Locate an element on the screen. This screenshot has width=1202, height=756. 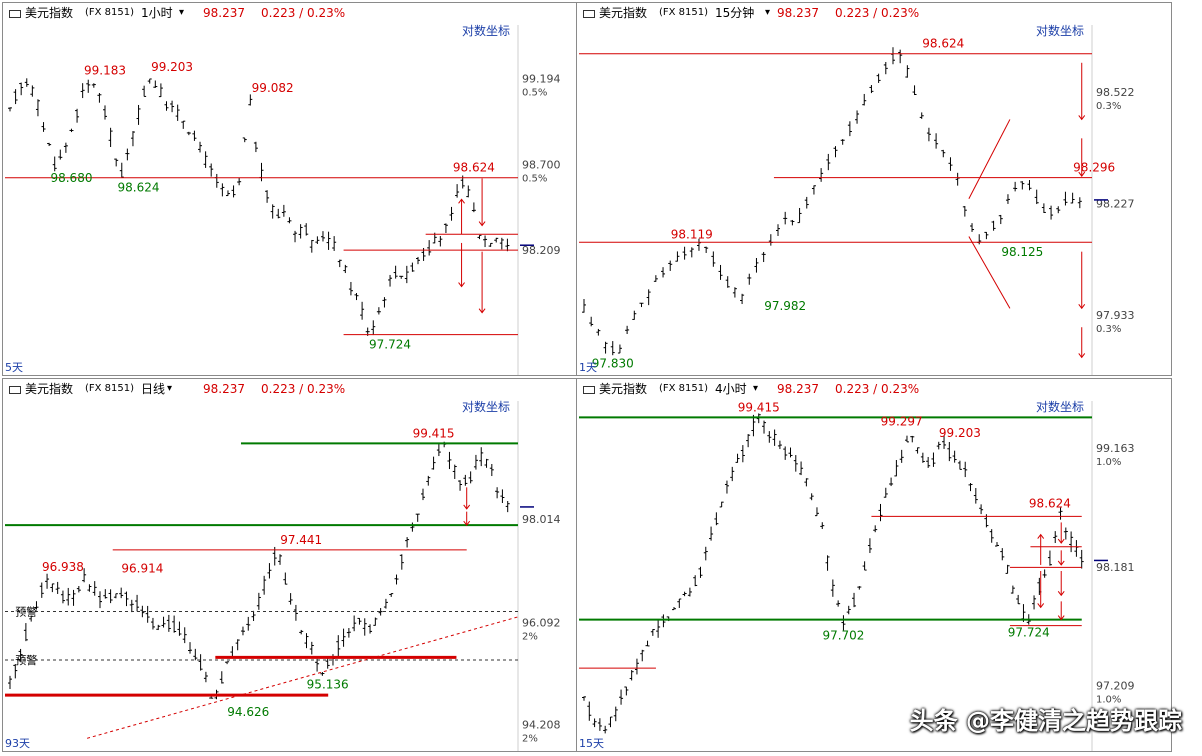
trend-line is located at coordinates (989, 159).